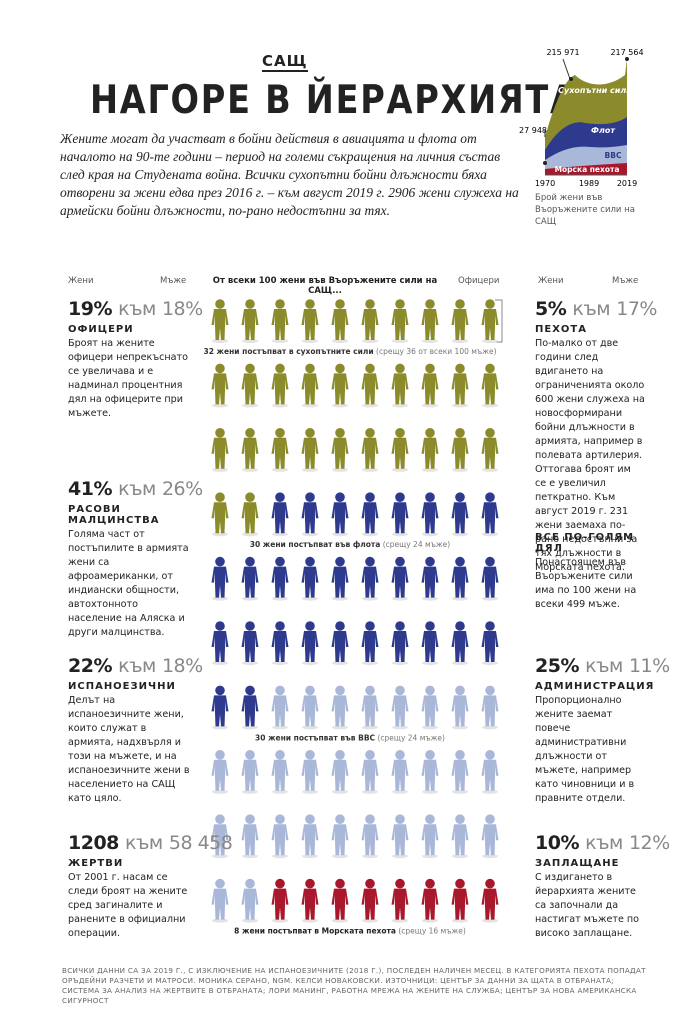 The width and height of the screenshot is (700, 1015). Describe the element at coordinates (586, 169) in the screenshot. I see `area-marines` at that location.